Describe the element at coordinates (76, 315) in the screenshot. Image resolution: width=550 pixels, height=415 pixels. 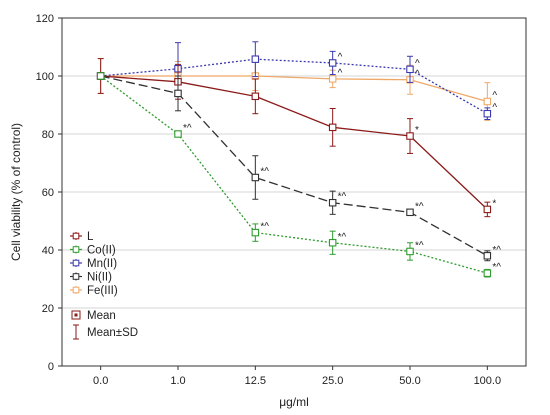
I see `legend-mean-dot` at that location.